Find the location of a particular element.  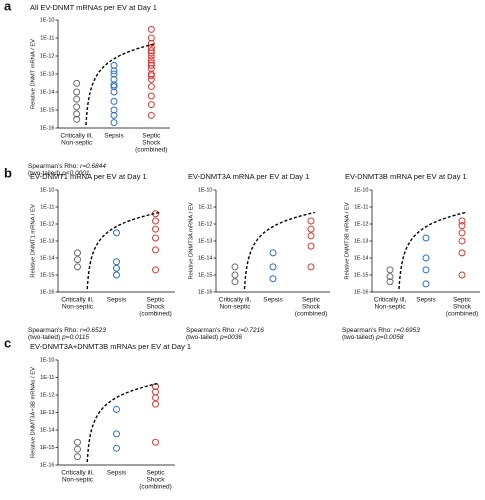

chart-title: EV-DNMT3B mRNA per EV at Day 1 is located at coordinates (406, 176).